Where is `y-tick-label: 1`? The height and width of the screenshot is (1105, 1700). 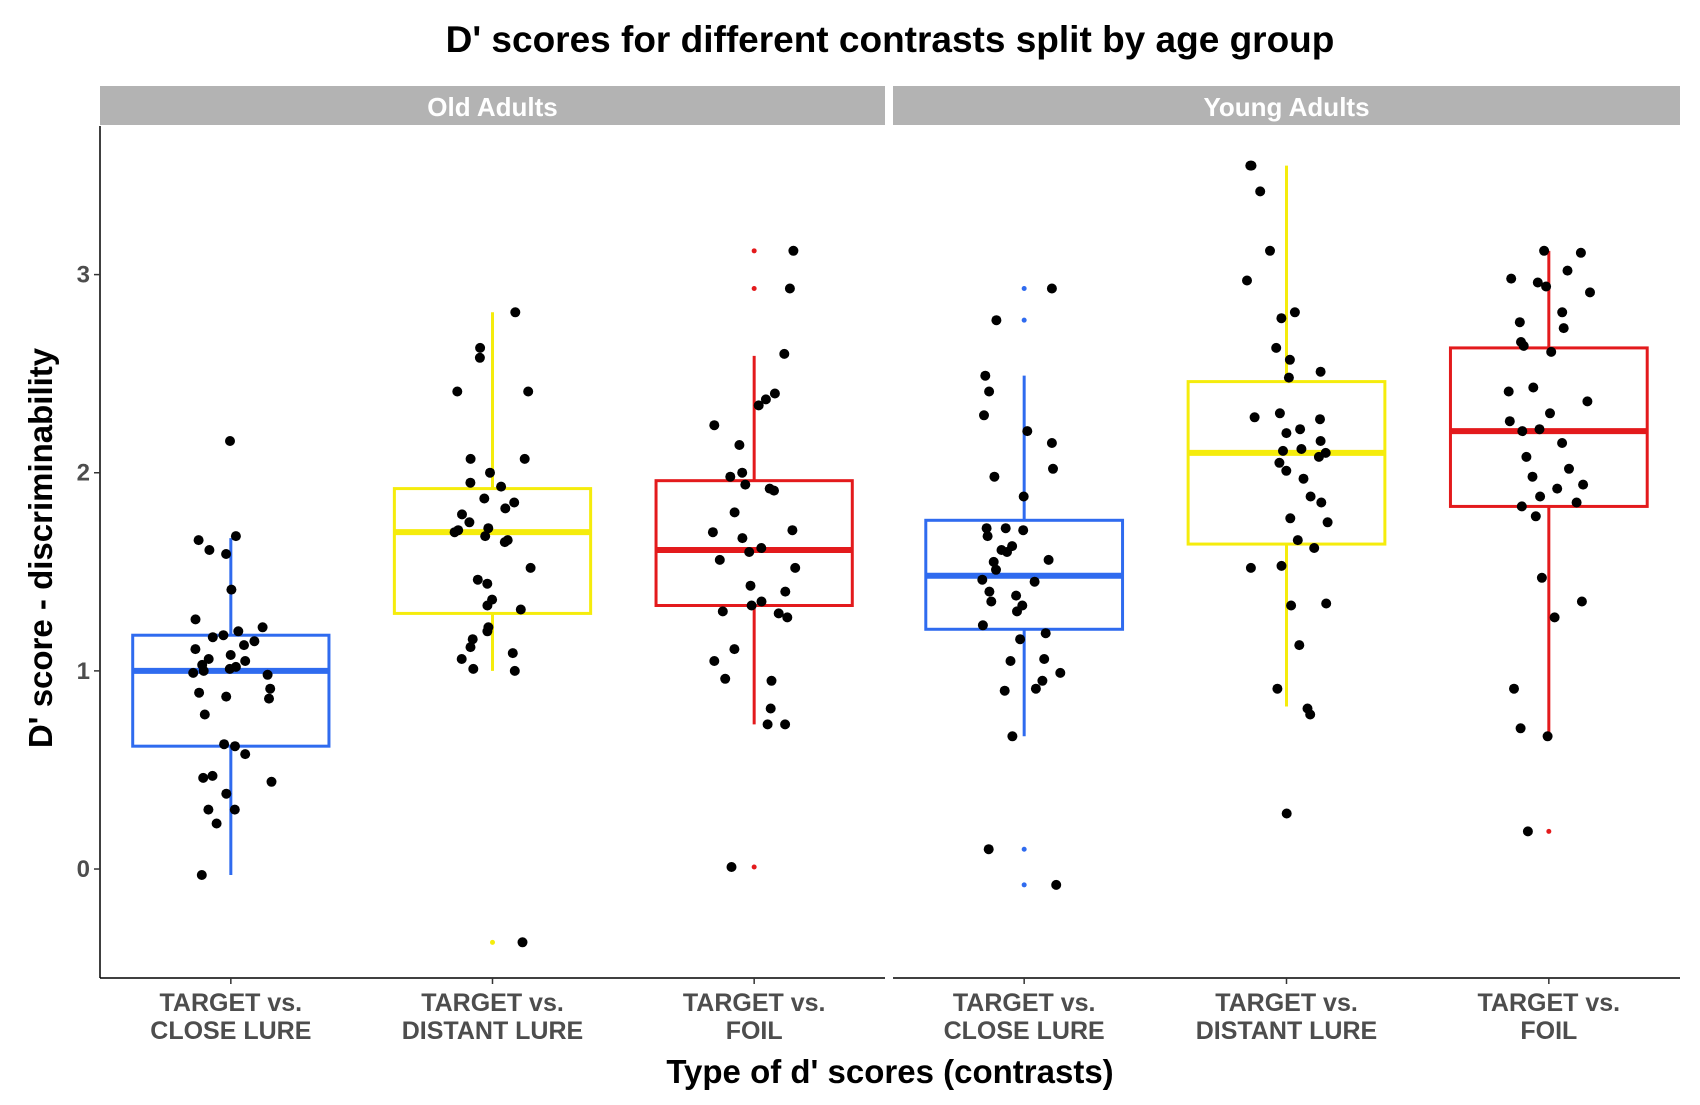
y-tick-label: 1 is located at coordinates (83, 671).